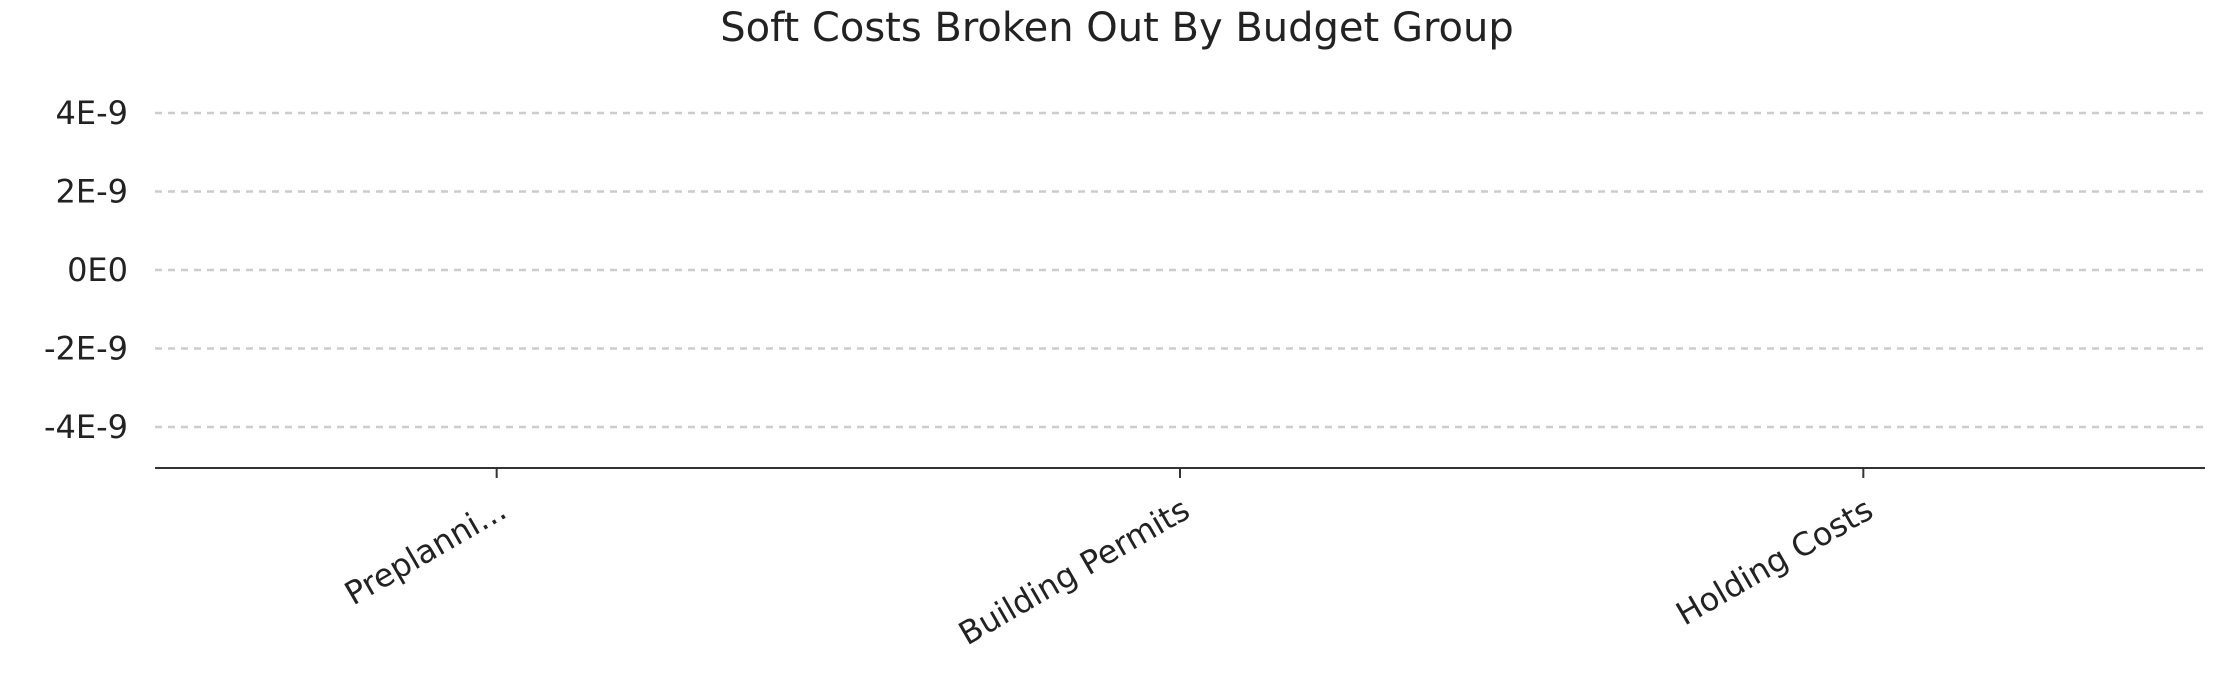 The width and height of the screenshot is (2234, 688). Describe the element at coordinates (92, 192) in the screenshot. I see `y-tick-label: 2E-9` at that location.